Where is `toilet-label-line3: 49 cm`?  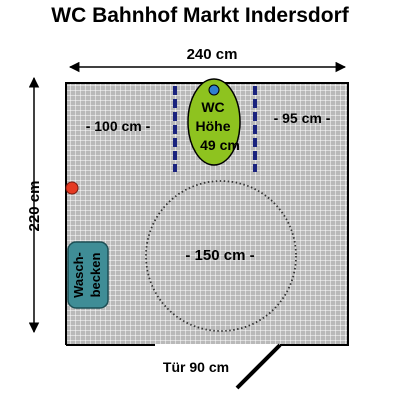
toilet-label-line3: 49 cm is located at coordinates (220, 145).